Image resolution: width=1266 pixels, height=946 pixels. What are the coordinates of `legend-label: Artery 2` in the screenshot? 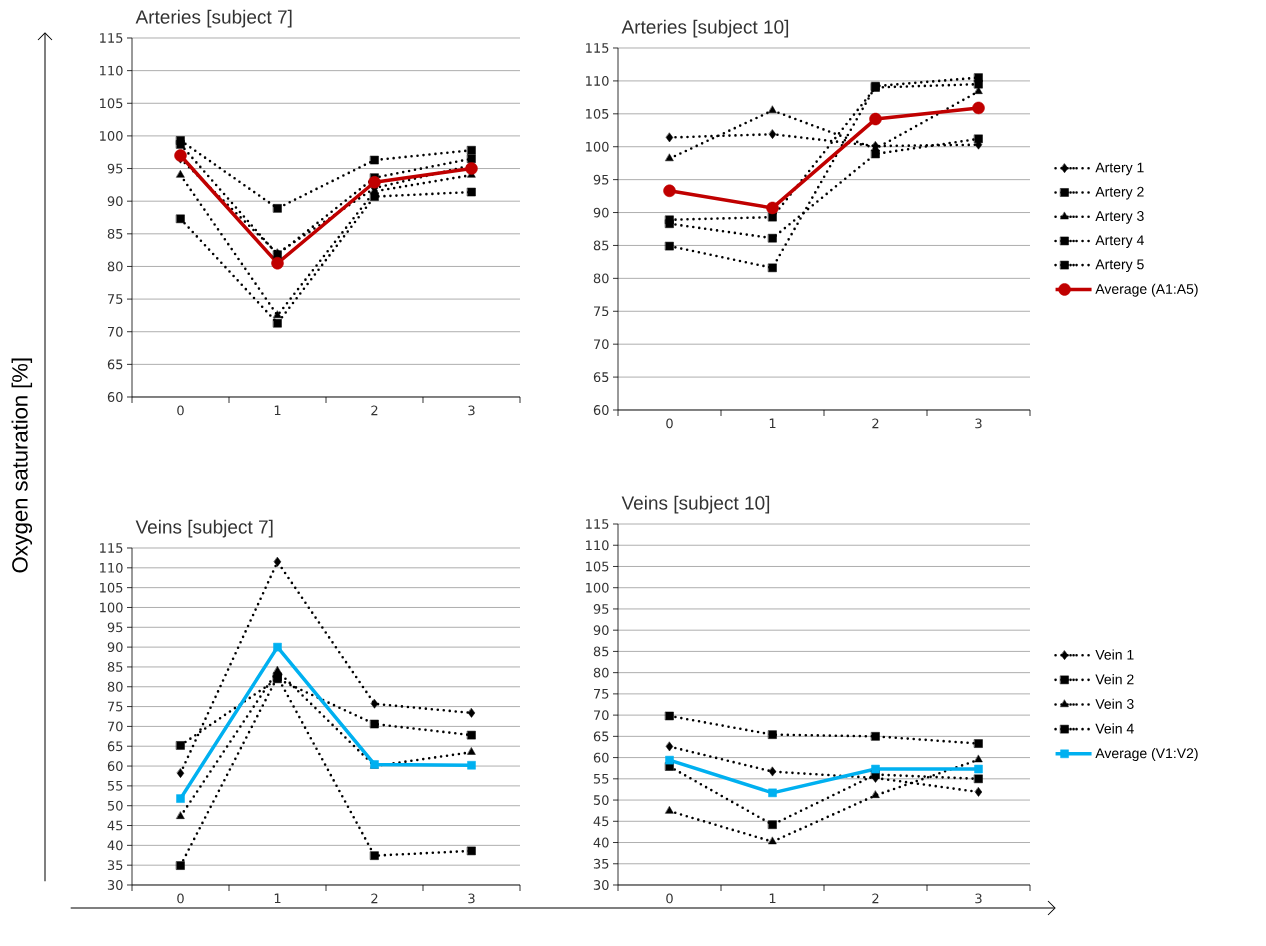 It's located at (1119, 193).